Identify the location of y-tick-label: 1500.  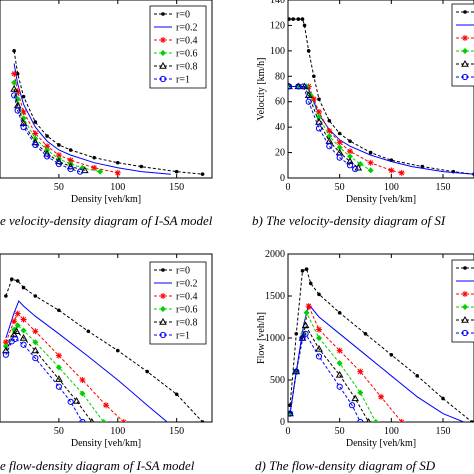
(275, 296).